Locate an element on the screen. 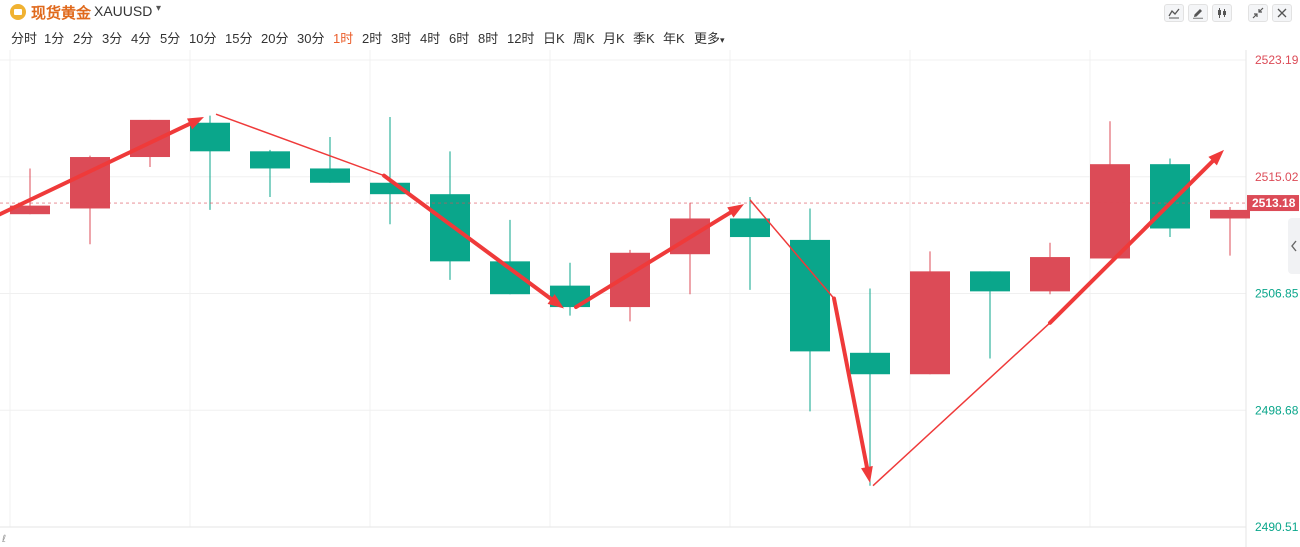 The width and height of the screenshot is (1300, 547). period-tab: 2时 is located at coordinates (372, 38).